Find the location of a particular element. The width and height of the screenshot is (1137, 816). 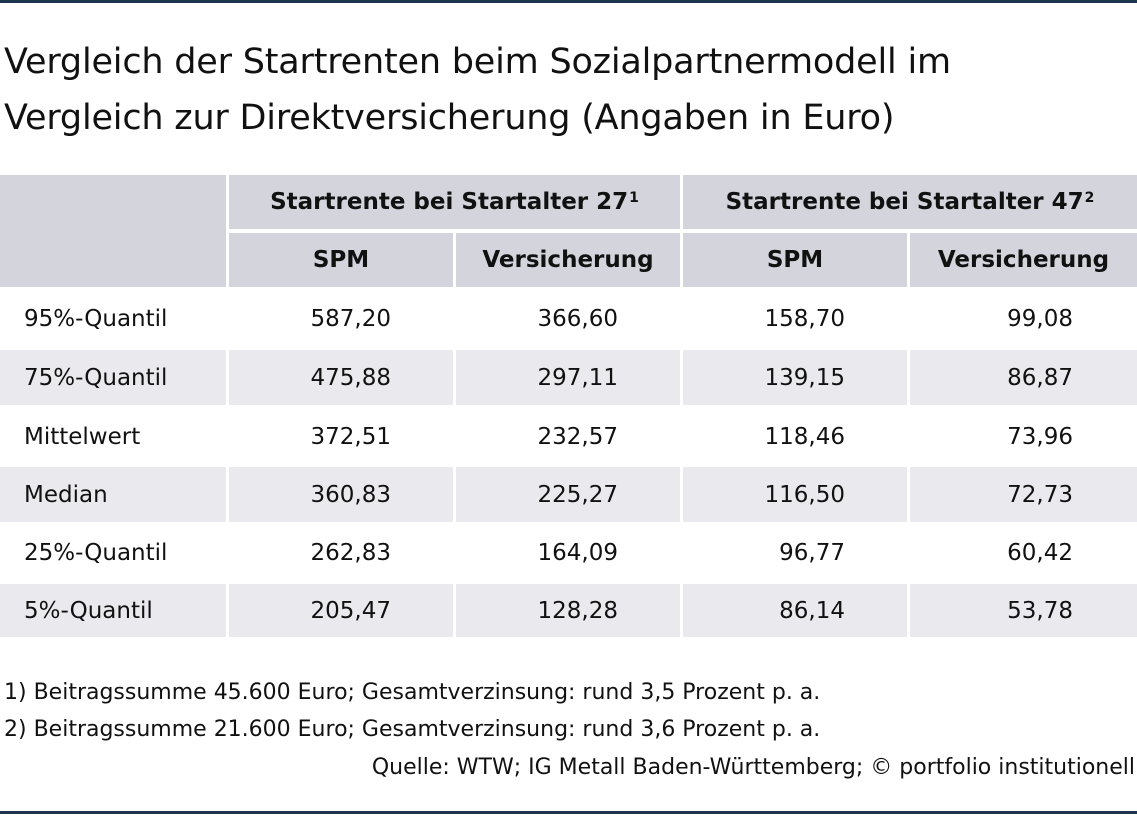

table-cell: 96,77 is located at coordinates (812, 552).